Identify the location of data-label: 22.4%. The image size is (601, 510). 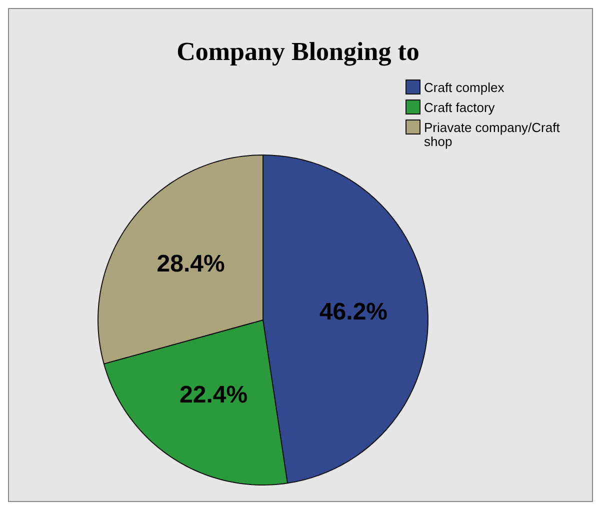
(214, 394).